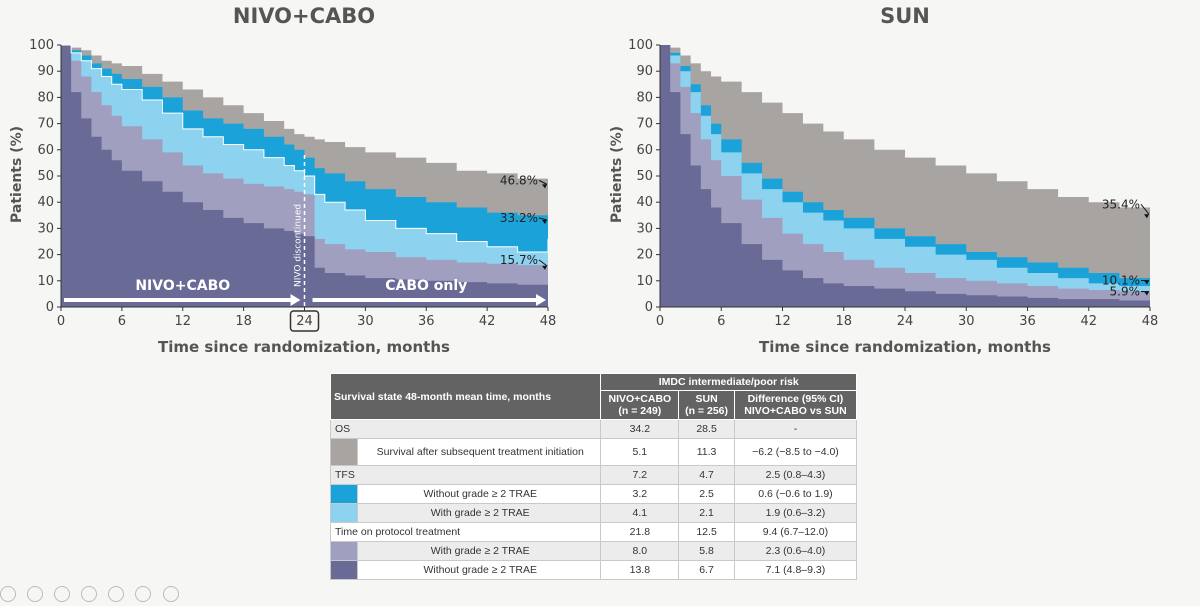 This screenshot has height=606, width=1200. I want to click on y-tick-label: 40, so click(45, 202).